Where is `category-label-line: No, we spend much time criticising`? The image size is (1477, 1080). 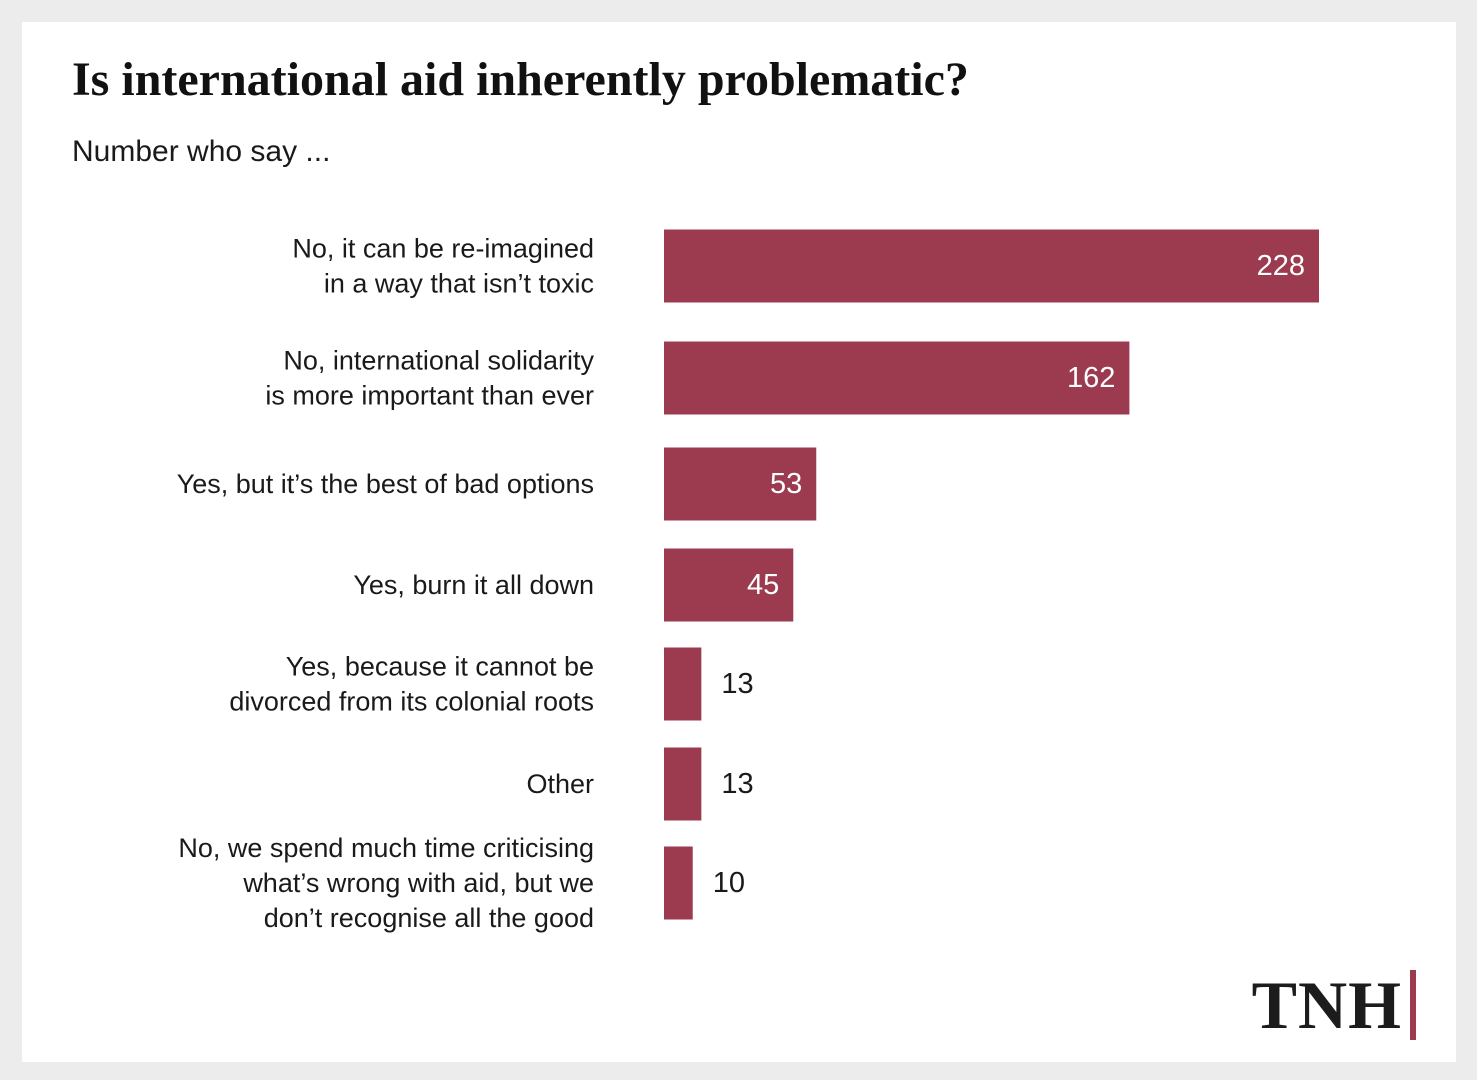
category-label-line: No, we spend much time criticising is located at coordinates (386, 848).